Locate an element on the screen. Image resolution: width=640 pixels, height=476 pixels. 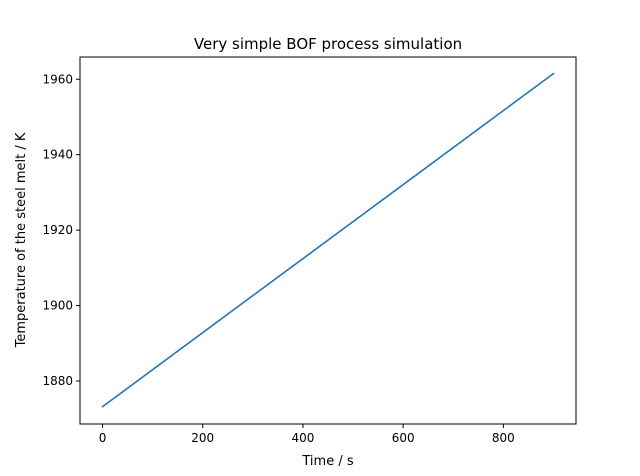
y-tick-label: 1960 is located at coordinates (57, 79).